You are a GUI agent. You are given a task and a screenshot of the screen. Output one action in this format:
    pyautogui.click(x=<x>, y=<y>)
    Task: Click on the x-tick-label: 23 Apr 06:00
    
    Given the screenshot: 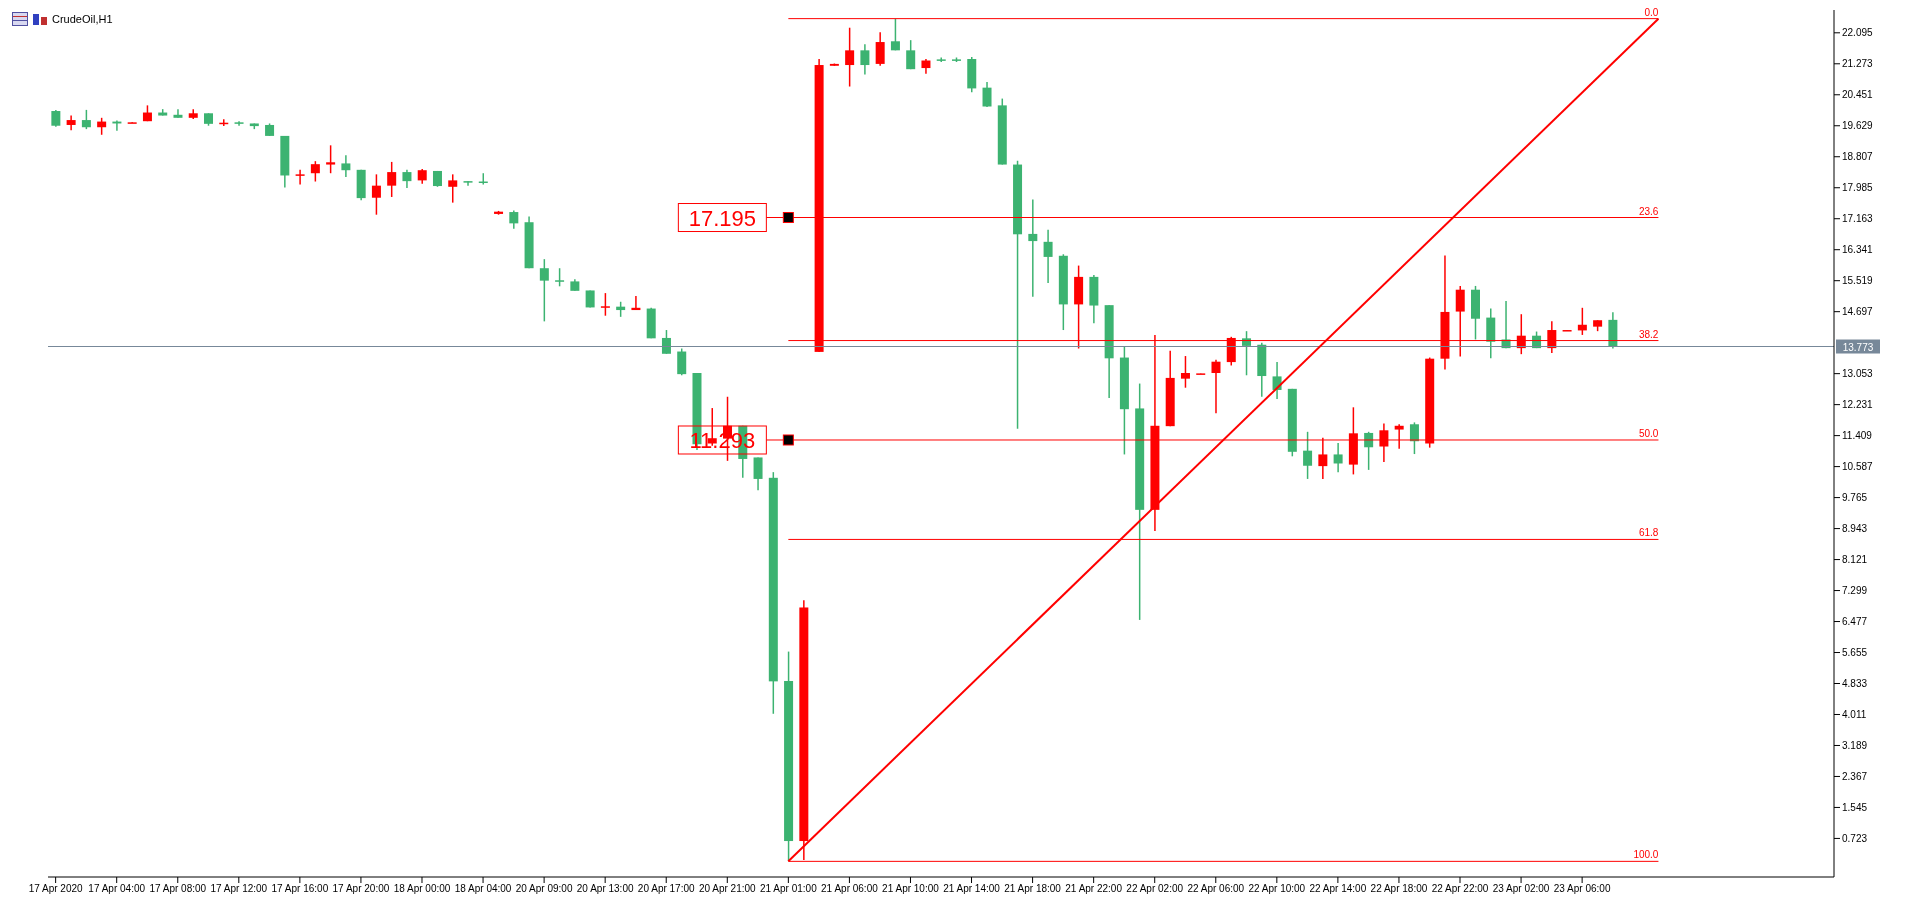 What is the action you would take?
    pyautogui.click(x=1582, y=889)
    